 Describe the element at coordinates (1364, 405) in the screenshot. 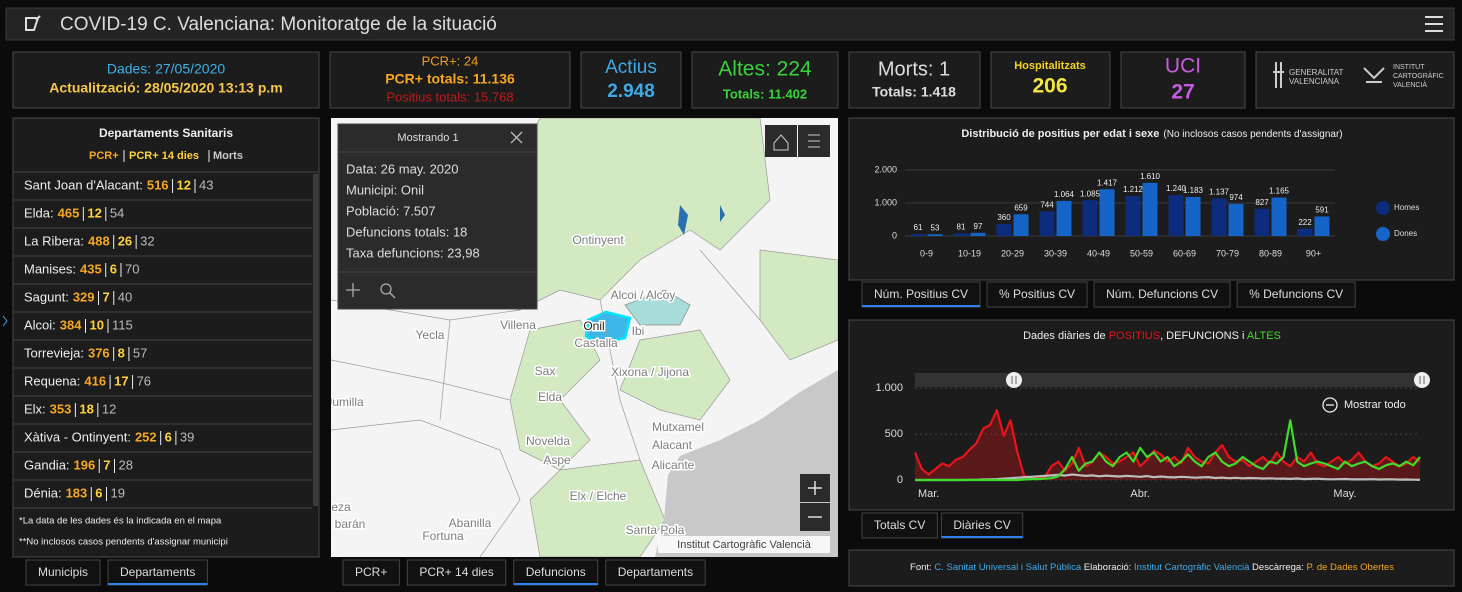

I see `show-all-button: Mostrar todo` at that location.